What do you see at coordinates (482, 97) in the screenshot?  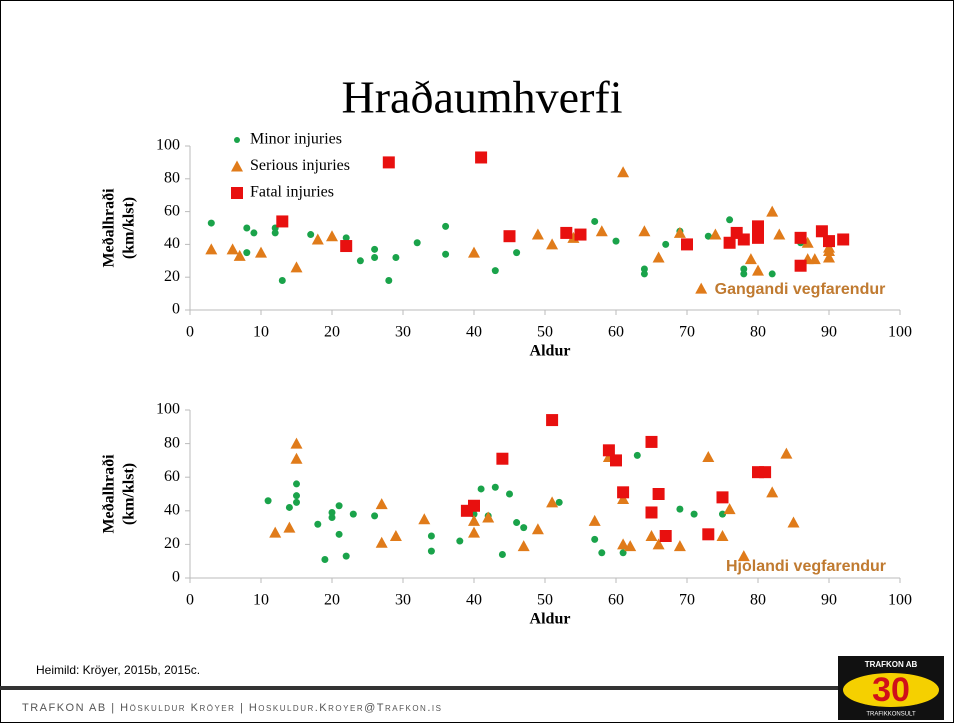 I see `slide-title: Hraðaumhverfi` at bounding box center [482, 97].